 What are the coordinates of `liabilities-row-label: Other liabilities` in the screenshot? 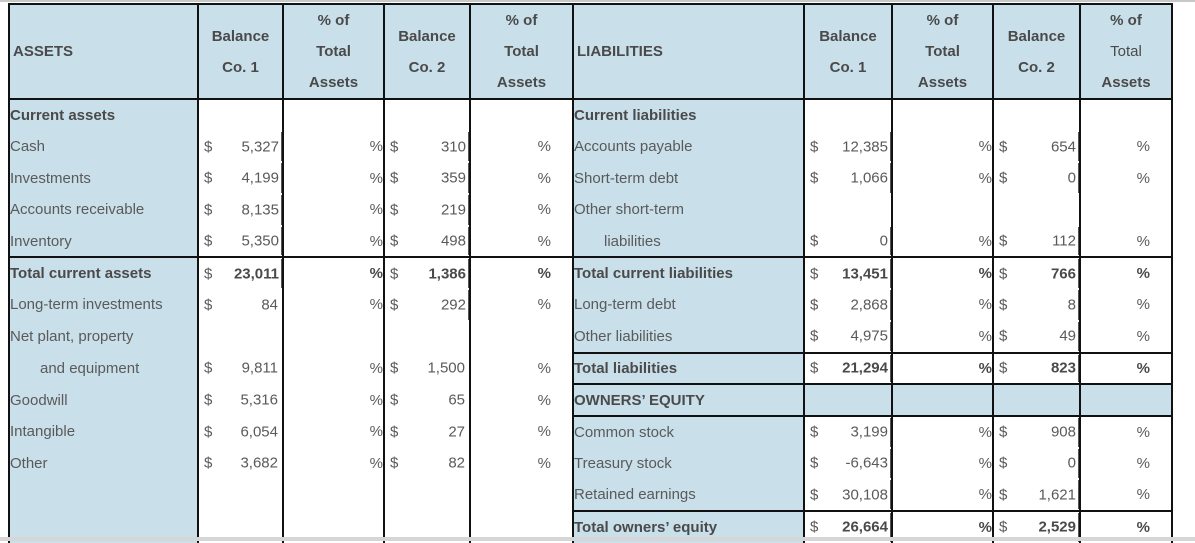 It's located at (688, 336).